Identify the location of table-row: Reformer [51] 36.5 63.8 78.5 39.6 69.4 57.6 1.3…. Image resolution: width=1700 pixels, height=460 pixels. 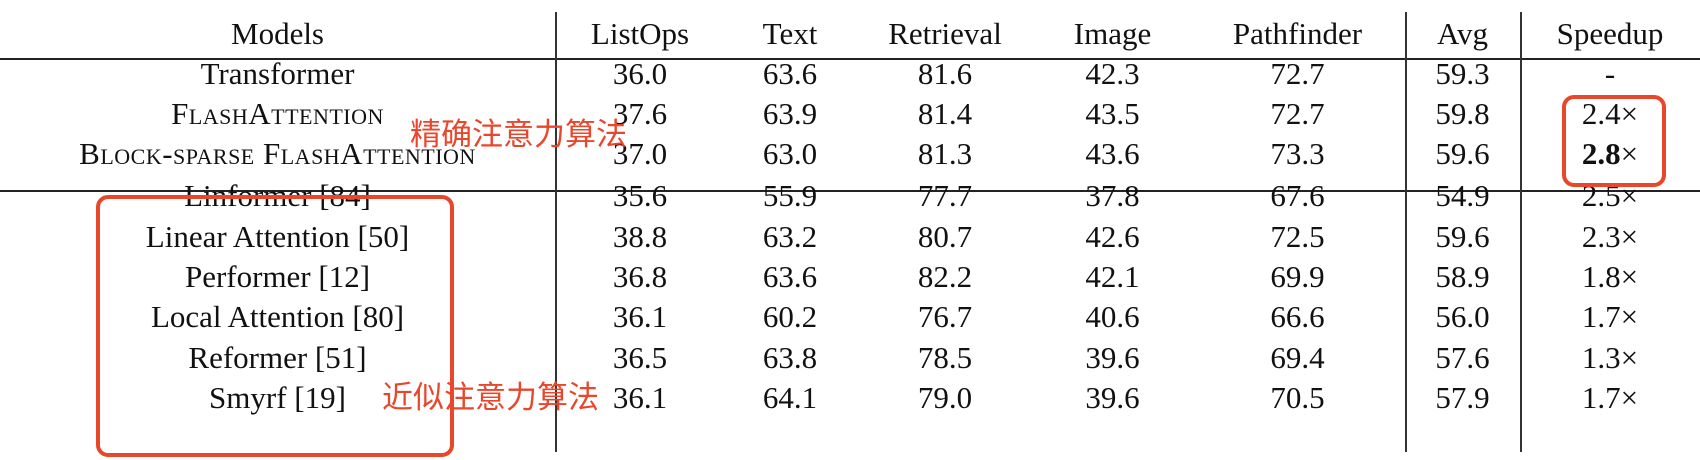
(850, 358).